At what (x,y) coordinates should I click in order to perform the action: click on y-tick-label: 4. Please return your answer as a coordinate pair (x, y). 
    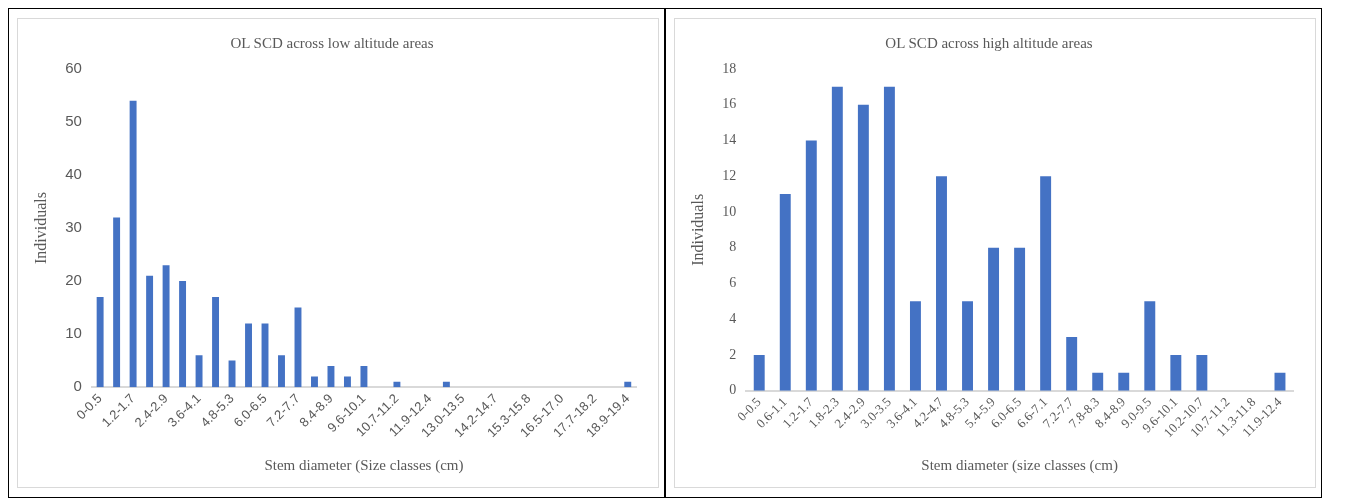
    Looking at the image, I should click on (733, 318).